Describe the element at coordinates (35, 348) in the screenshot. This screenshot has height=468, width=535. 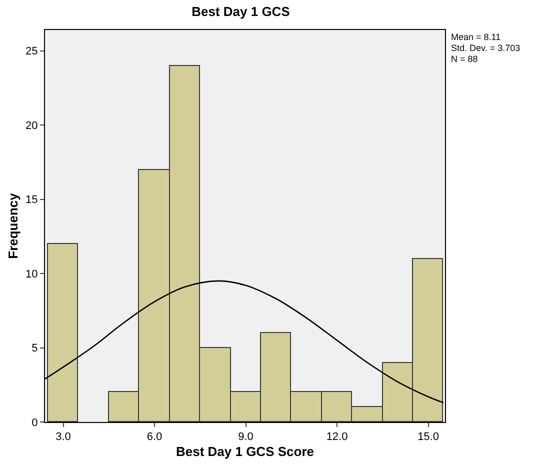
I see `y-tick-label: 5` at that location.